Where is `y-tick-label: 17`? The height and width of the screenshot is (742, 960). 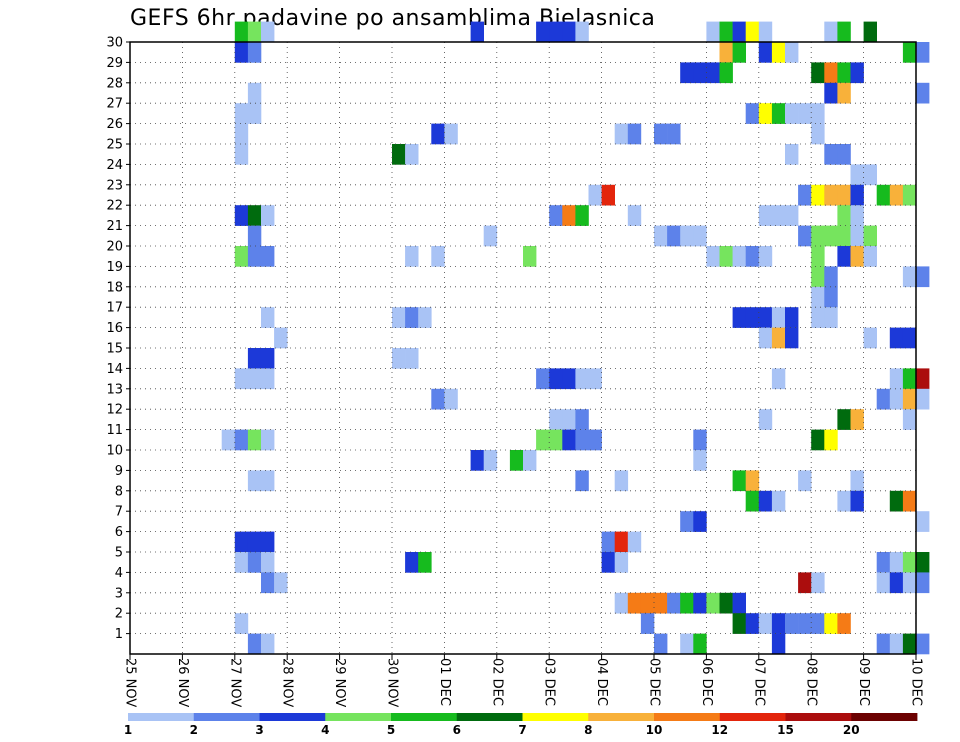
y-tick-label: 17 is located at coordinates (114, 308).